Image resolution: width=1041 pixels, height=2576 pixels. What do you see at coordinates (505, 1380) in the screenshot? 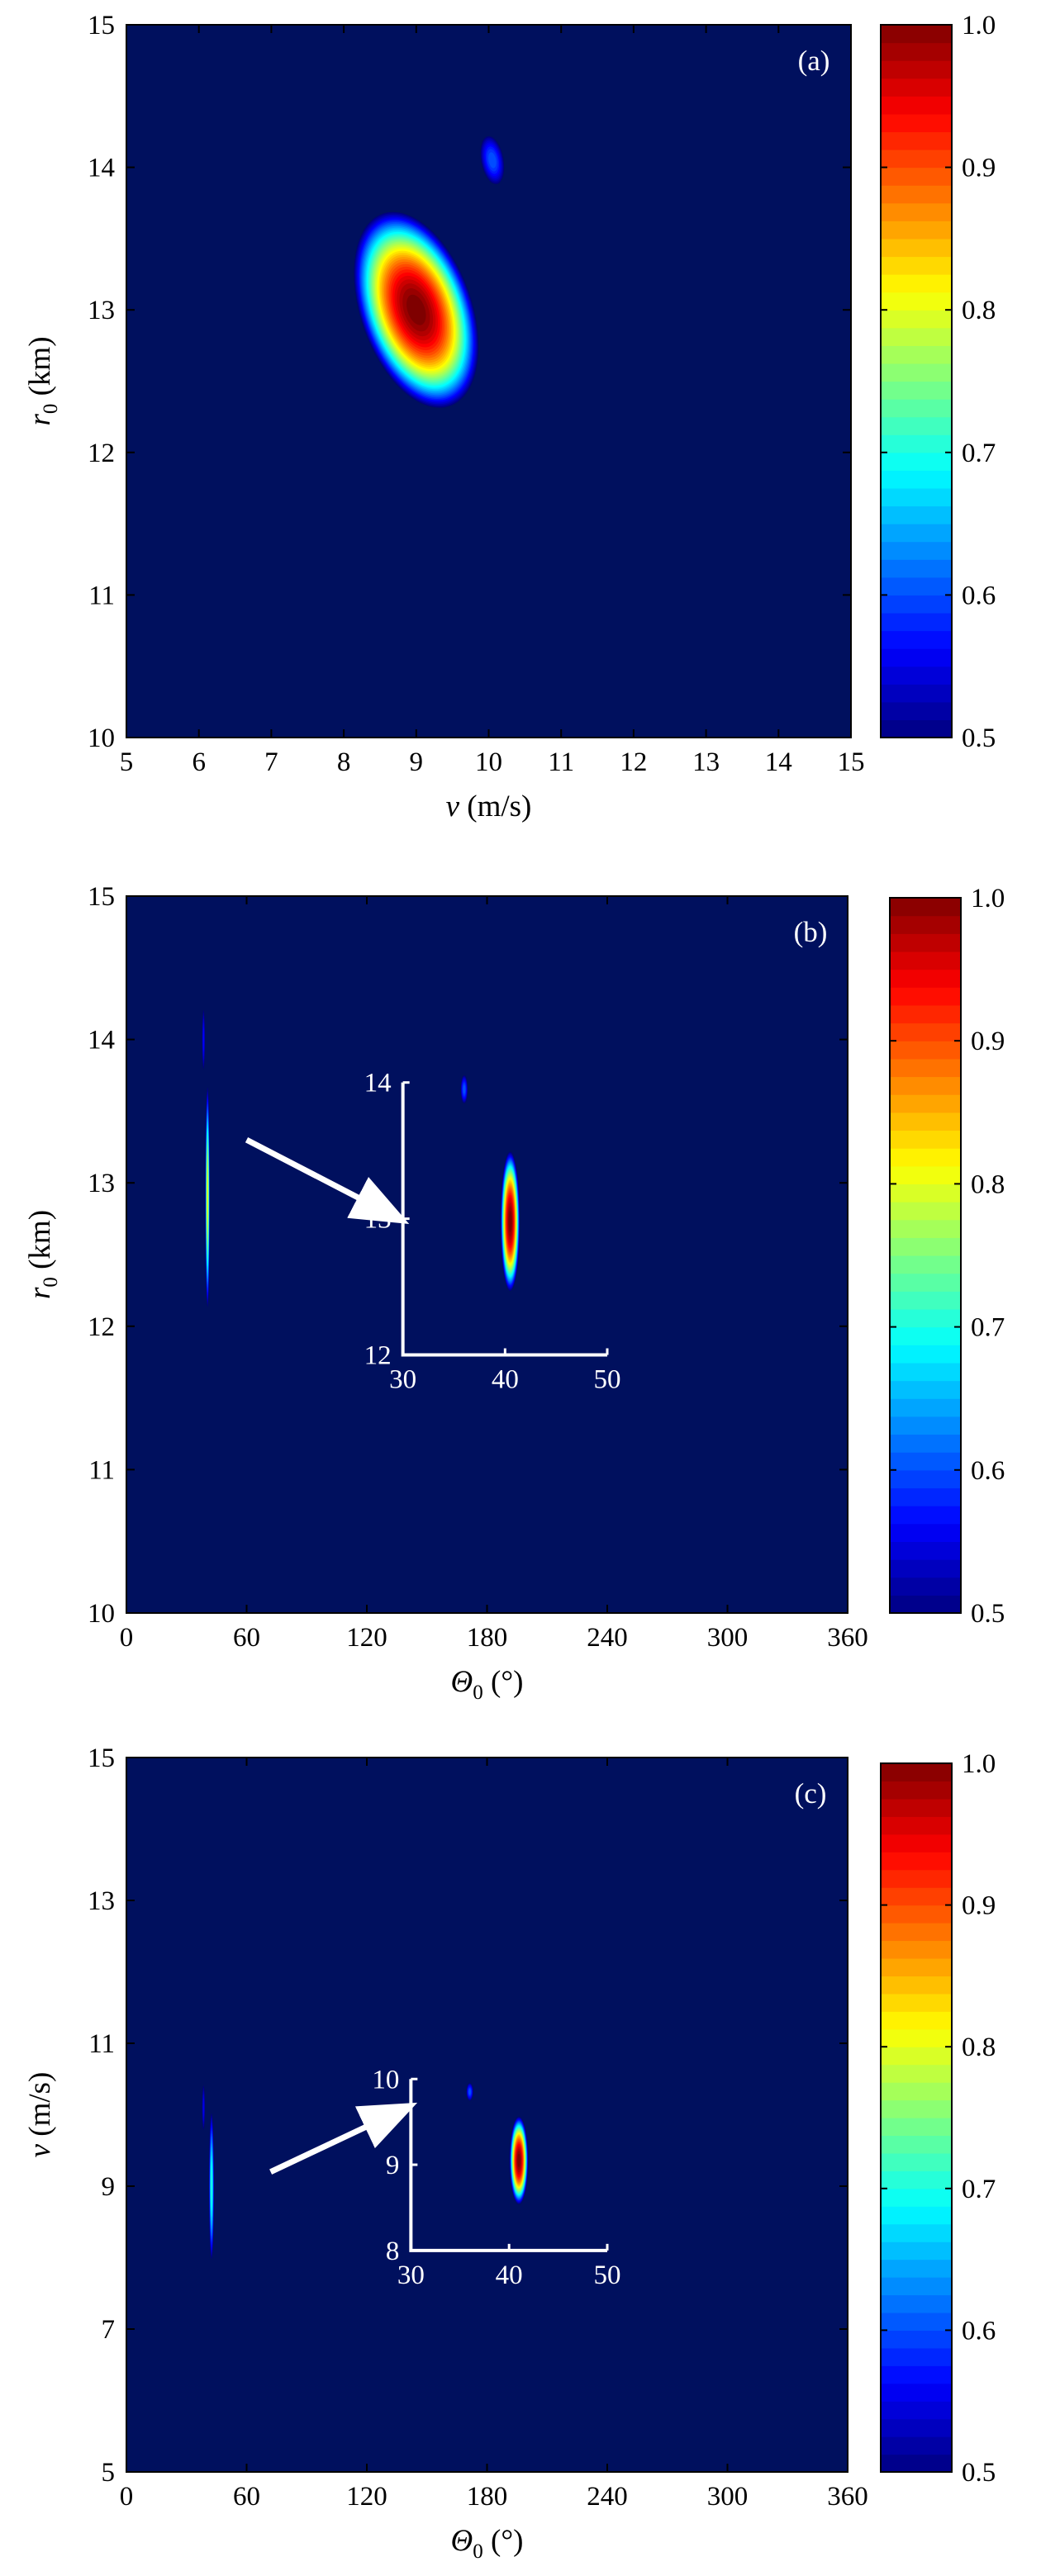
I see `panel-b-inset-xtick-label-1: 40` at bounding box center [505, 1380].